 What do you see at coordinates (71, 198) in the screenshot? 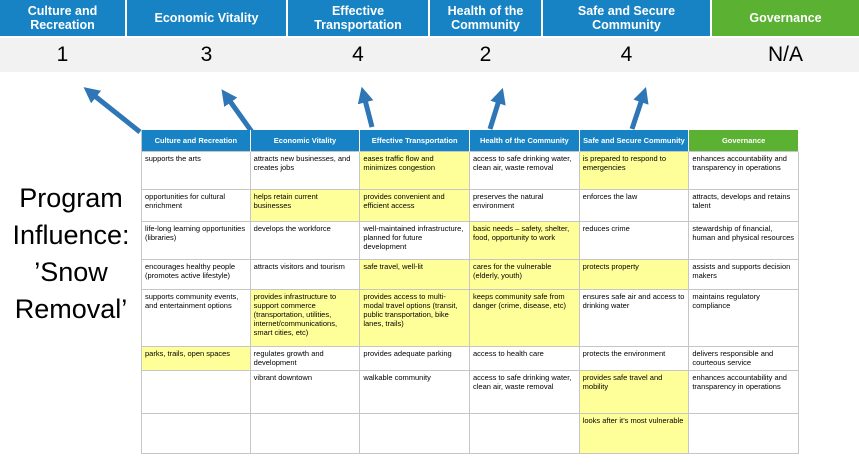
I see `page-title-line: Program` at bounding box center [71, 198].